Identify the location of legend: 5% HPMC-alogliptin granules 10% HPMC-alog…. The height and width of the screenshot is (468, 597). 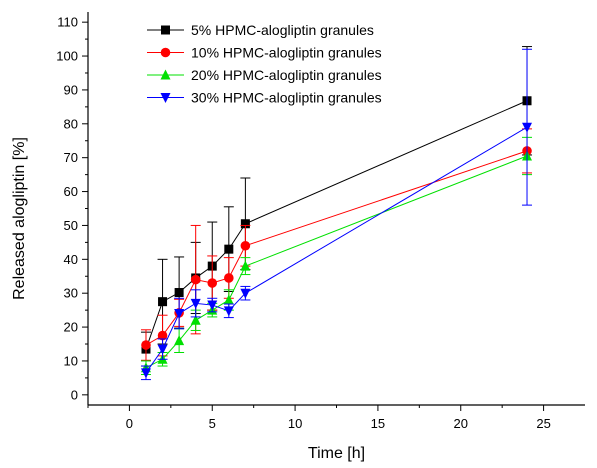
(264, 64).